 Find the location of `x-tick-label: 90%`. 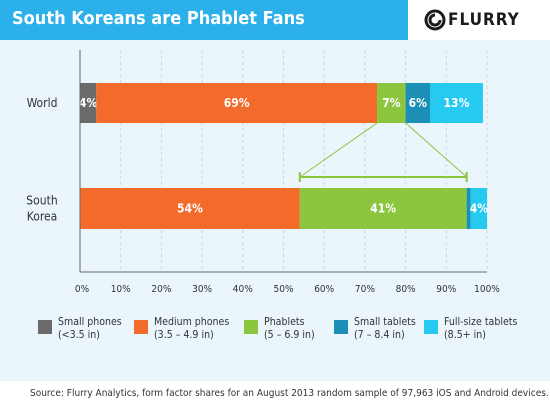

x-tick-label: 90% is located at coordinates (446, 289).